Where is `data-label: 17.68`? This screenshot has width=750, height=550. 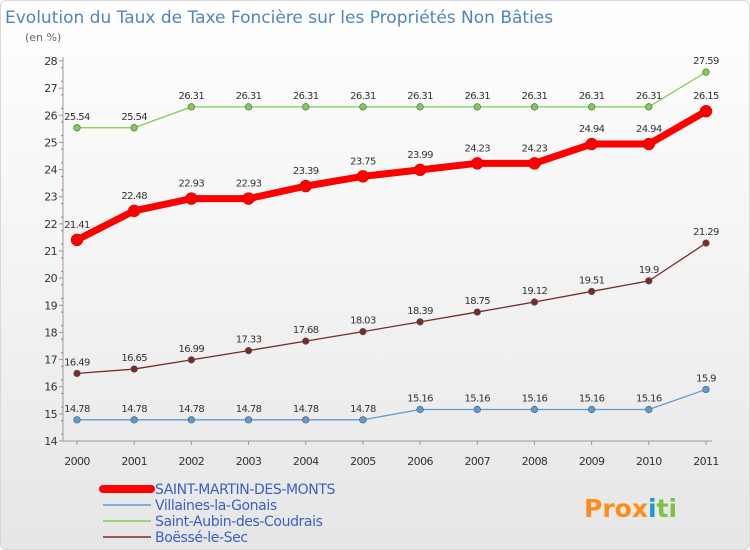
data-label: 17.68 is located at coordinates (306, 330).